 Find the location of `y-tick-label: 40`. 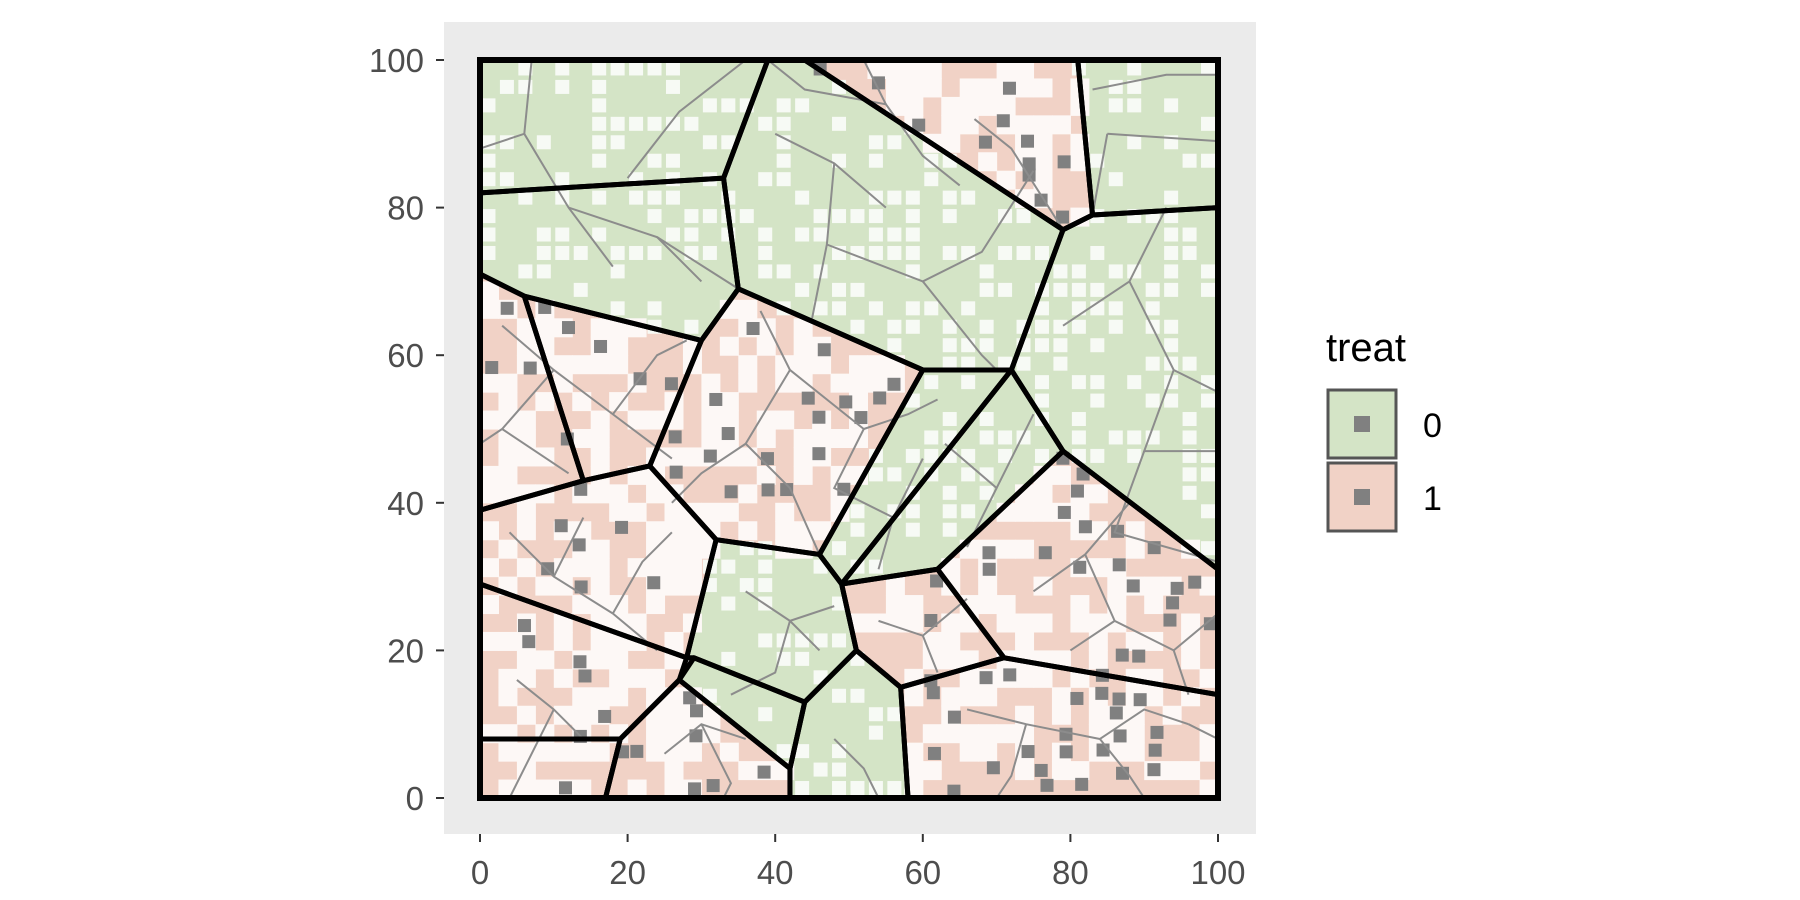

y-tick-label: 40 is located at coordinates (405, 503).